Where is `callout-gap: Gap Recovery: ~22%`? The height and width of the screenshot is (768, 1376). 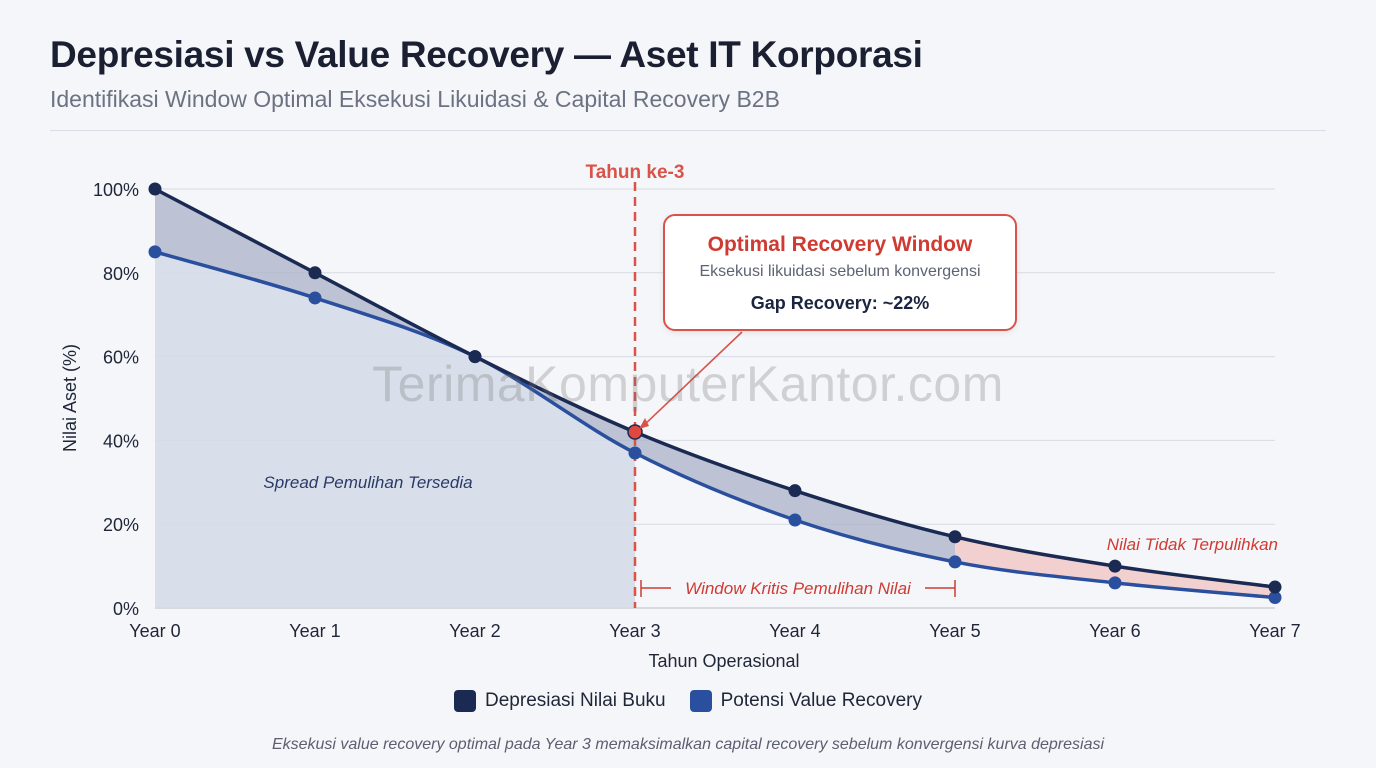 callout-gap: Gap Recovery: ~22% is located at coordinates (840, 303).